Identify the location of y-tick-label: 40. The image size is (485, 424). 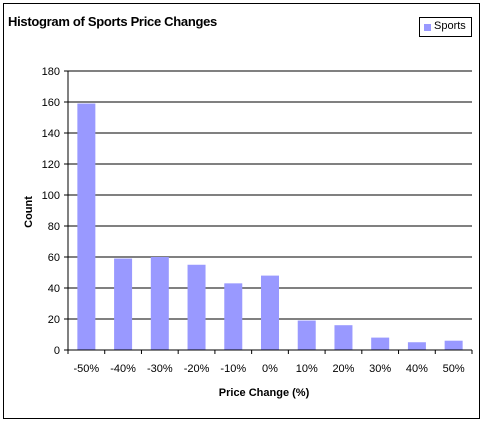
(54, 289).